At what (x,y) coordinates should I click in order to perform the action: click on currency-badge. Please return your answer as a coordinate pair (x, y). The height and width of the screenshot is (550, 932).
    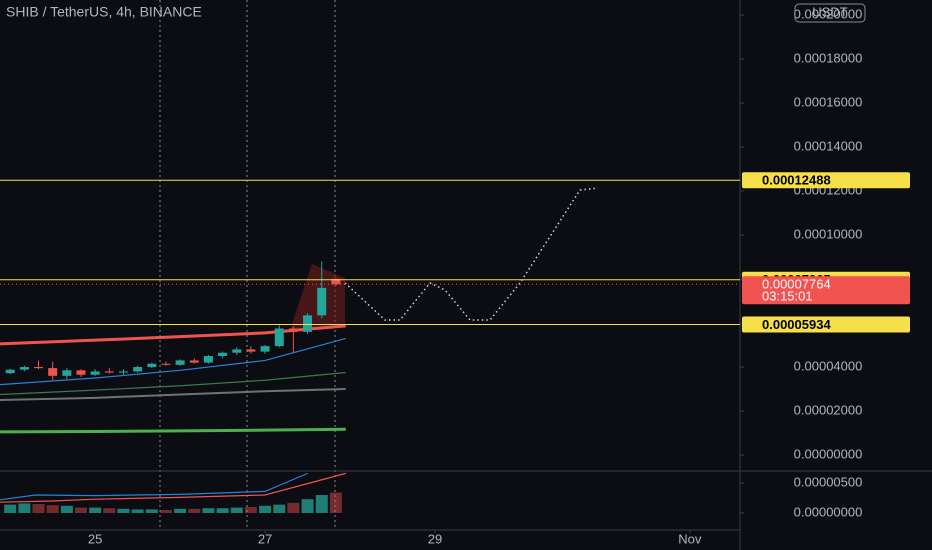
    Looking at the image, I should click on (830, 13).